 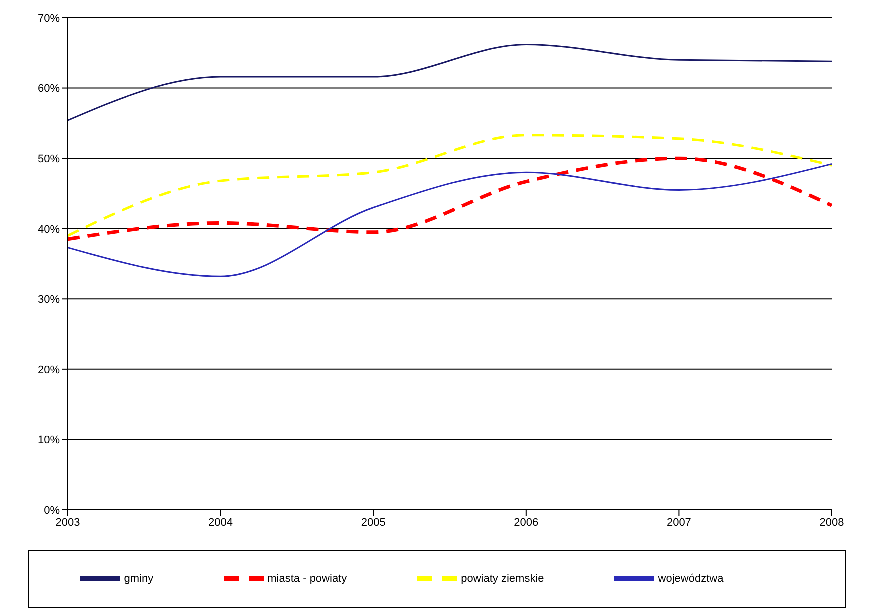 What do you see at coordinates (502, 578) in the screenshot?
I see `legend-label: powiaty ziemskie` at bounding box center [502, 578].